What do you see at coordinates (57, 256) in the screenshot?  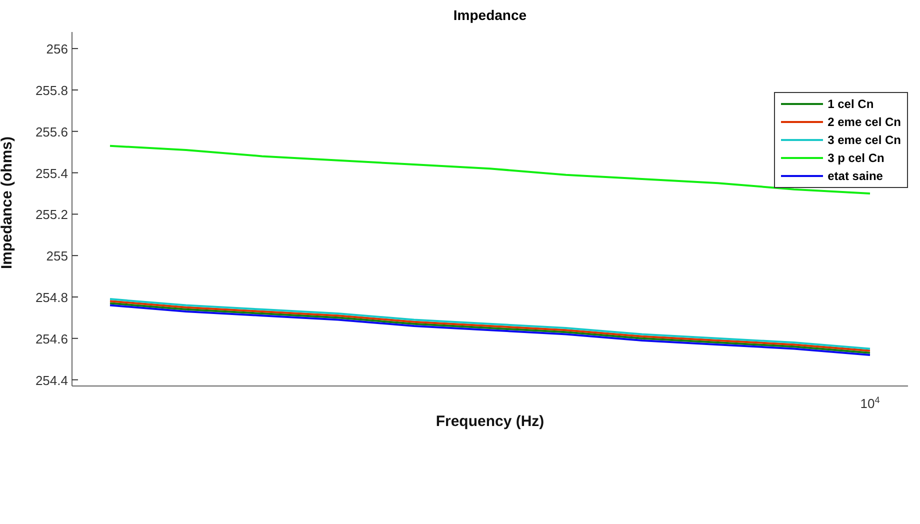 I see `y-tick-label: 255` at bounding box center [57, 256].